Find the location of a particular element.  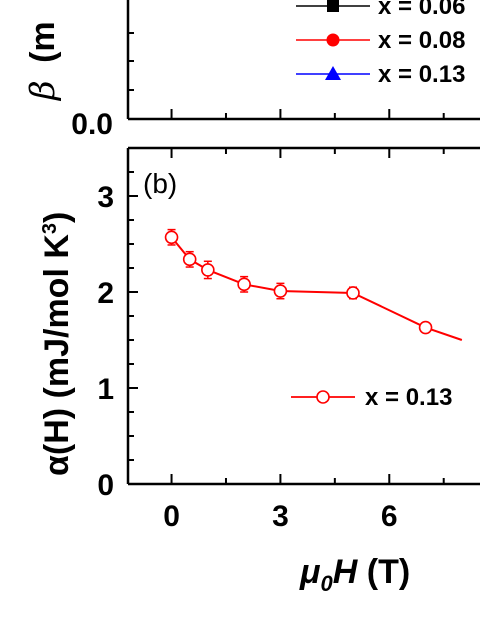

ylabel-sup: 3 is located at coordinates (50, 228).